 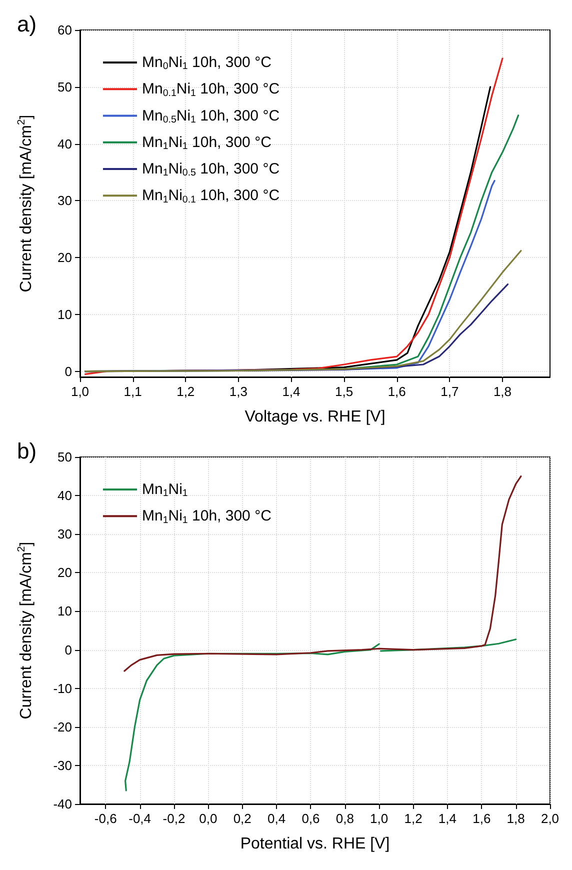 What do you see at coordinates (238, 391) in the screenshot?
I see `x-tick-label: 1,3` at bounding box center [238, 391].